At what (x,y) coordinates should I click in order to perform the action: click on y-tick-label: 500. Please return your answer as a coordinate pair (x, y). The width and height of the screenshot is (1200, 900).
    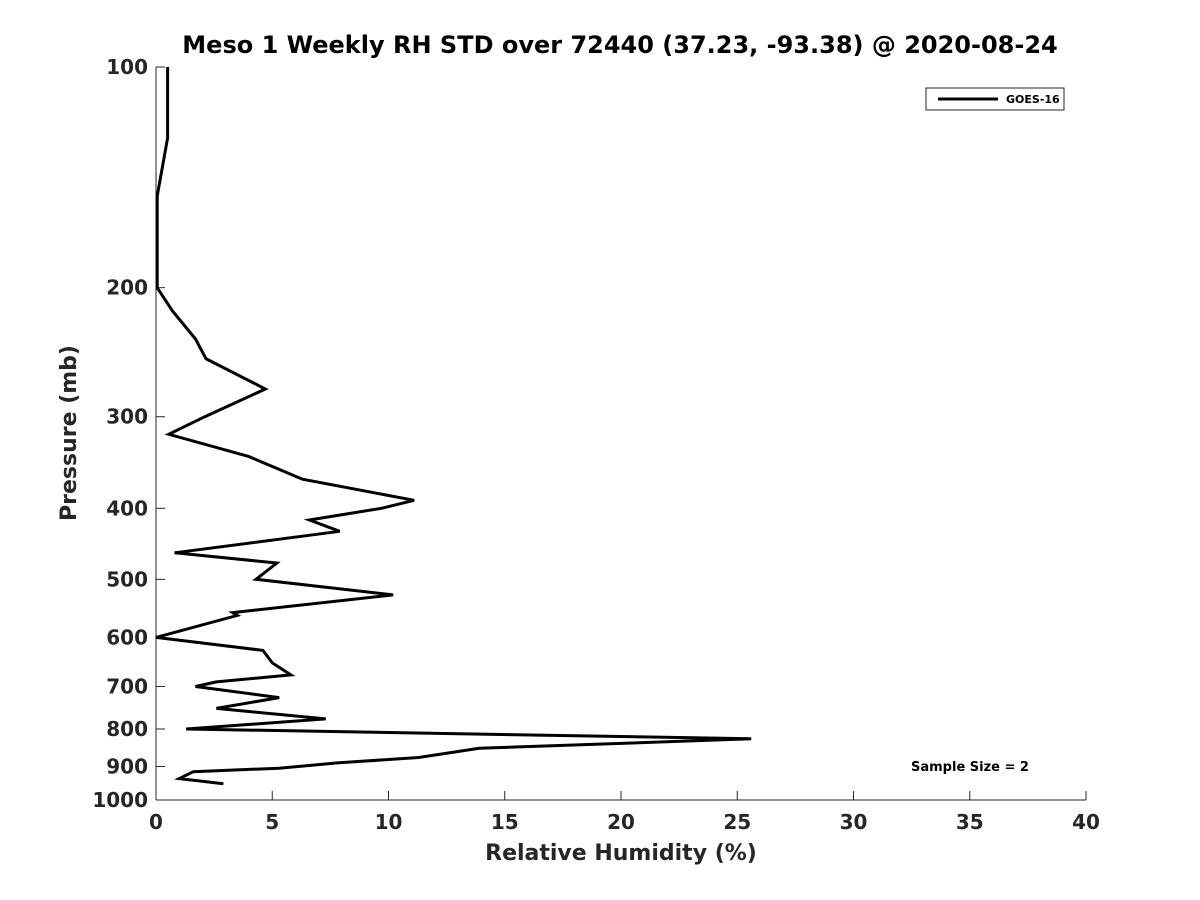
    Looking at the image, I should click on (127, 579).